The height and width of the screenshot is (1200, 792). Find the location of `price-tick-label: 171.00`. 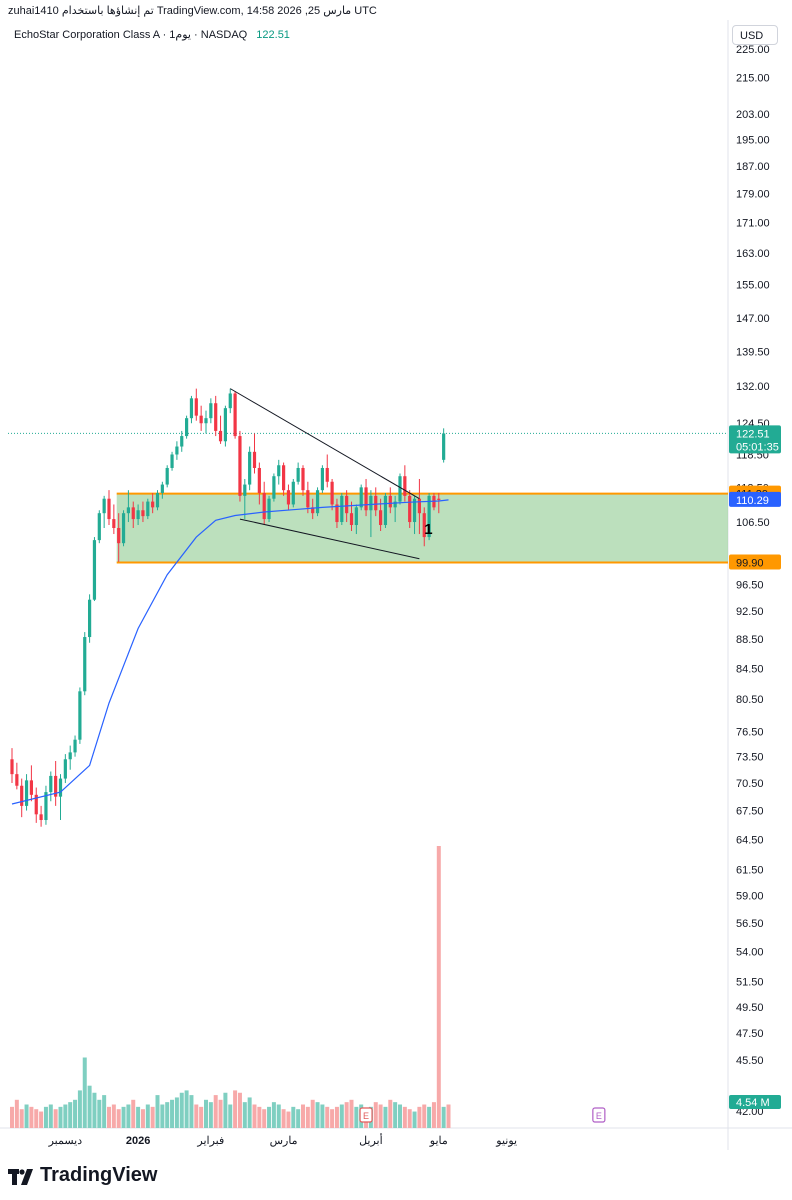

price-tick-label: 171.00 is located at coordinates (753, 223).